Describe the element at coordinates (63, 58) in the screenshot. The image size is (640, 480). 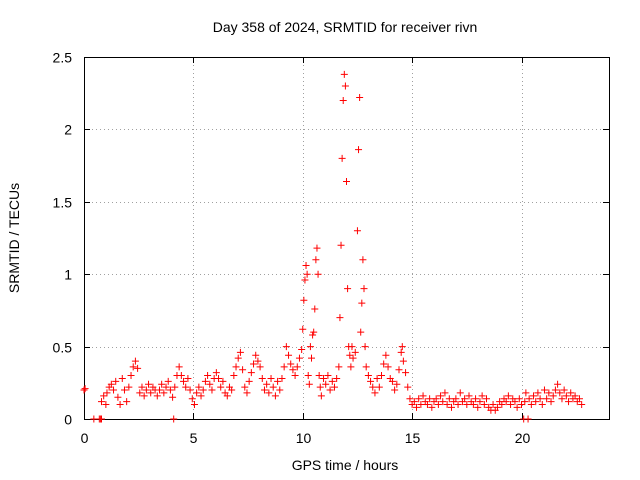
I see `y-tick-label: 2.5` at that location.